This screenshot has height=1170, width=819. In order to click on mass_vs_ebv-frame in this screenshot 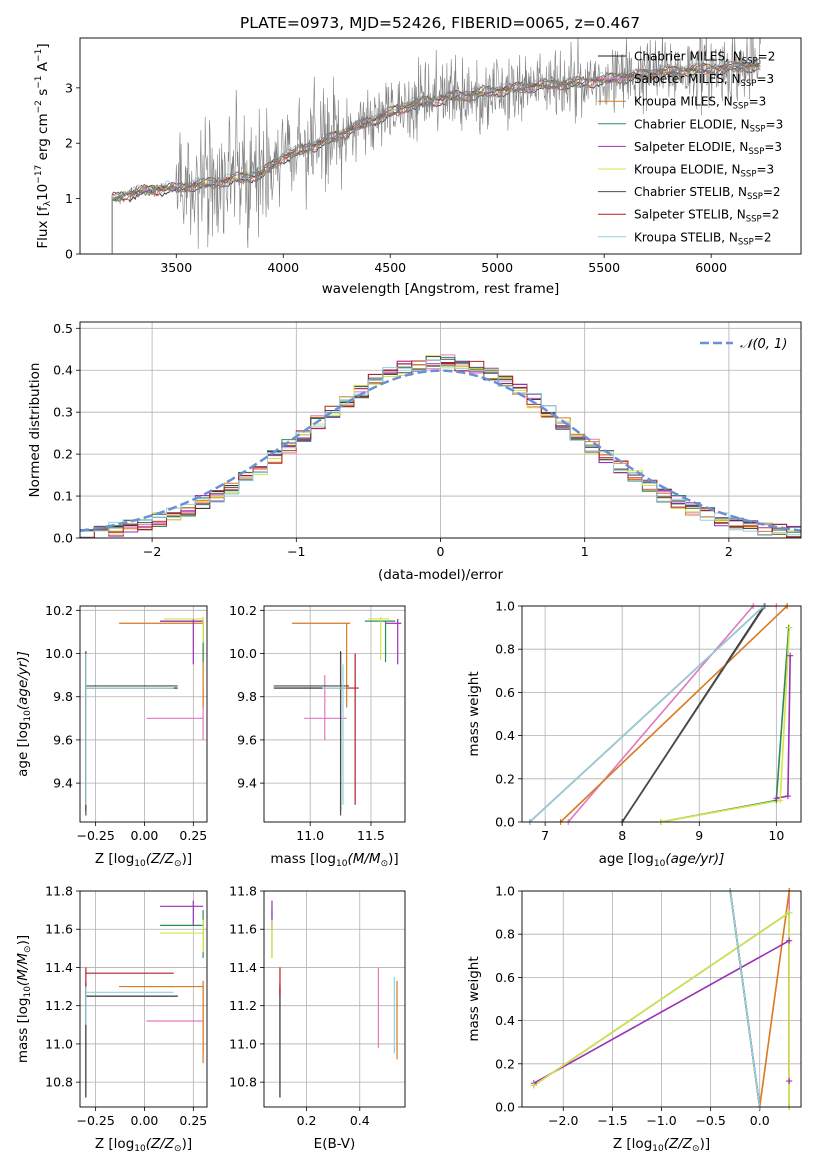, I will do `click(334, 999)`.